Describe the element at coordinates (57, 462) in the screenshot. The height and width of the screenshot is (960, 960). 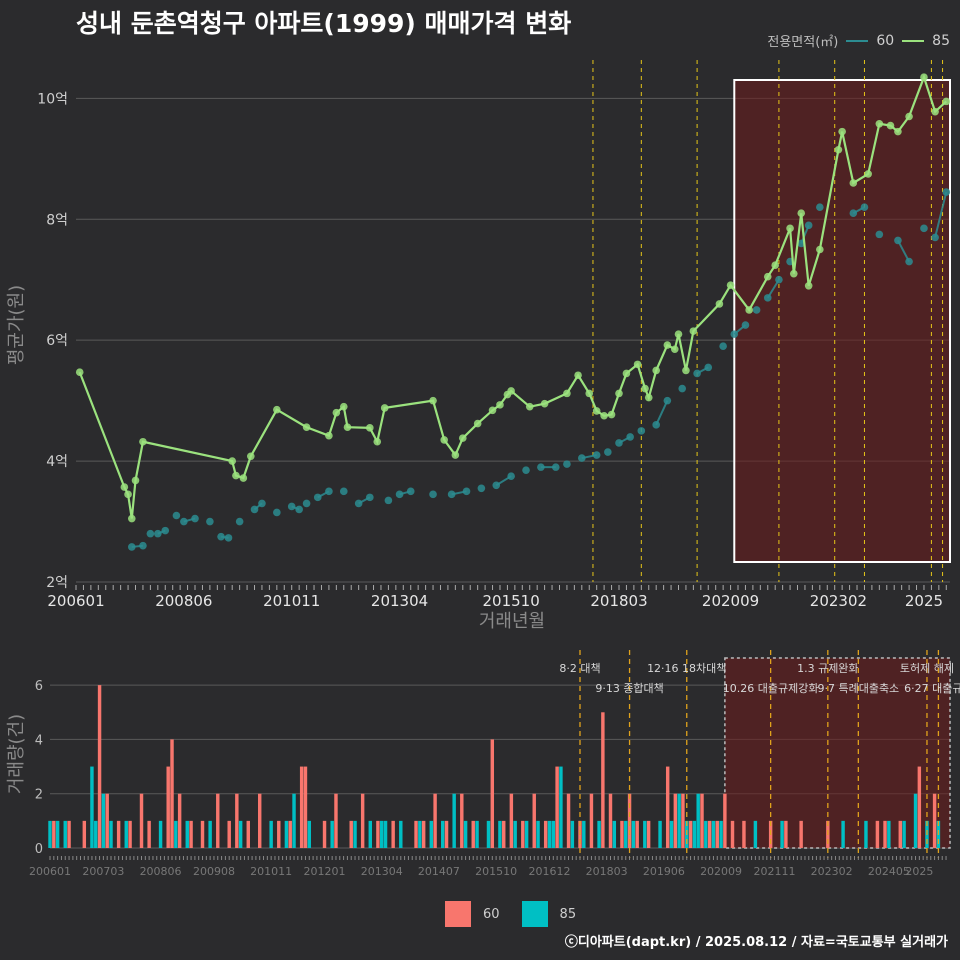
I see `y-tick-label-top: 4억` at that location.